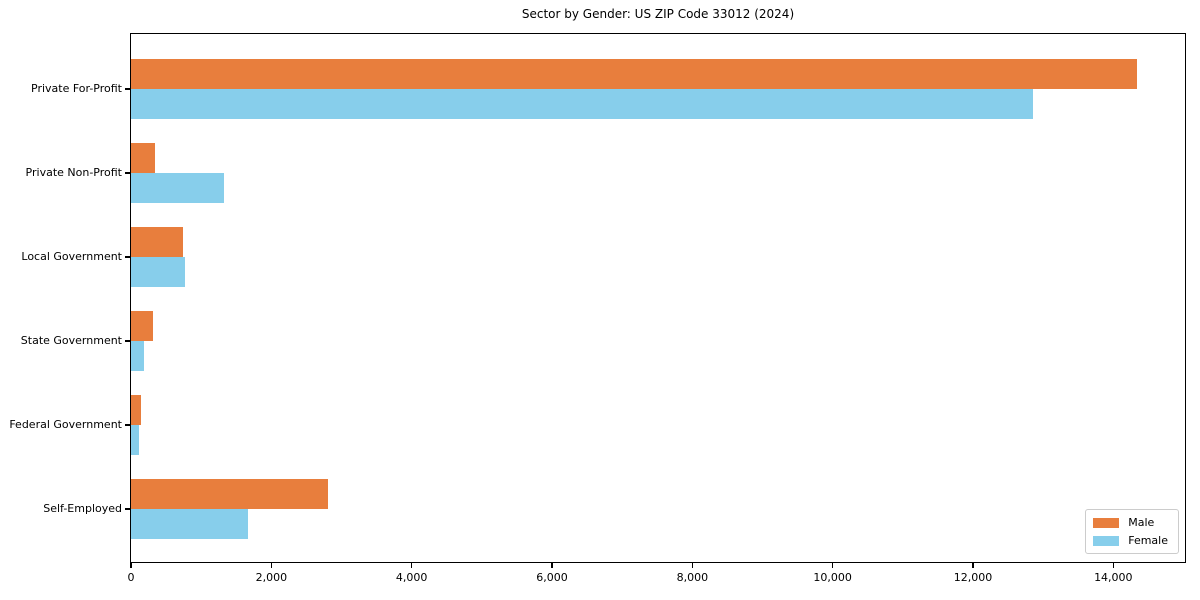  Describe the element at coordinates (1106, 540) in the screenshot. I see `legend-swatch-female` at that location.